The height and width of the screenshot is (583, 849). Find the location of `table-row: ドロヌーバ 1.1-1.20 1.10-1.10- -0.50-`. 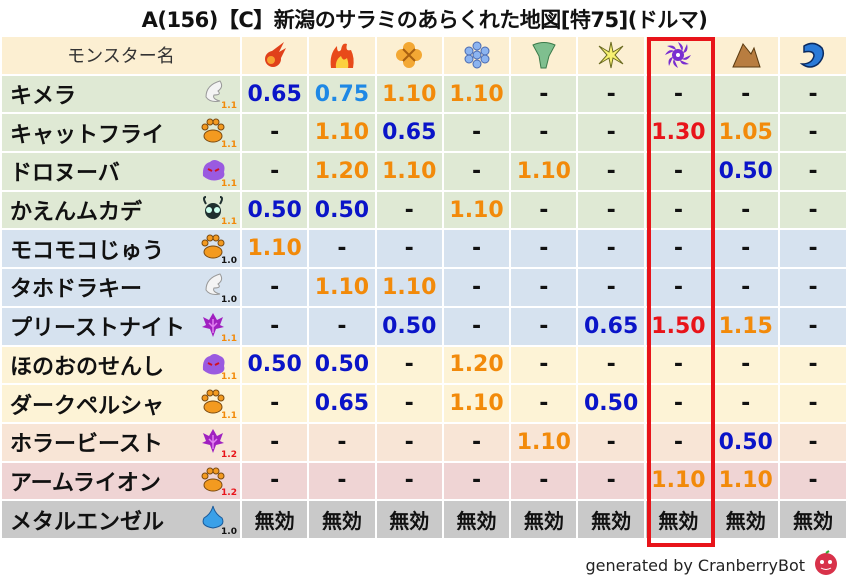

table-row: ドロヌーバ 1.1-1.20 1.10-1.10- -0.50- is located at coordinates (424, 171).